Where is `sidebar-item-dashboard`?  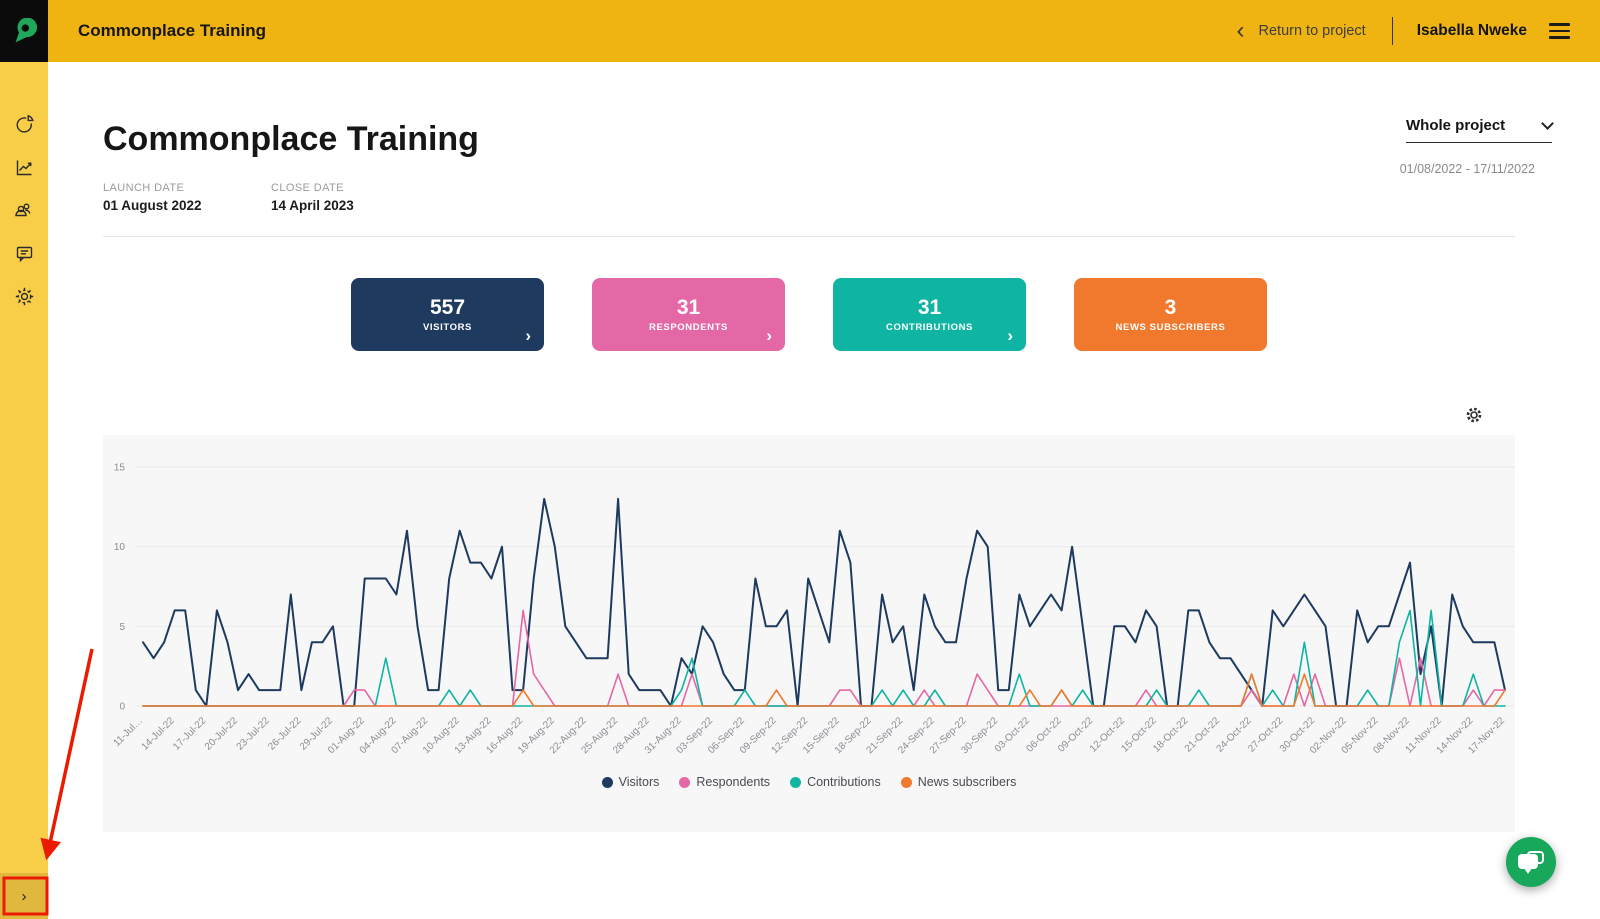 sidebar-item-dashboard is located at coordinates (24, 124).